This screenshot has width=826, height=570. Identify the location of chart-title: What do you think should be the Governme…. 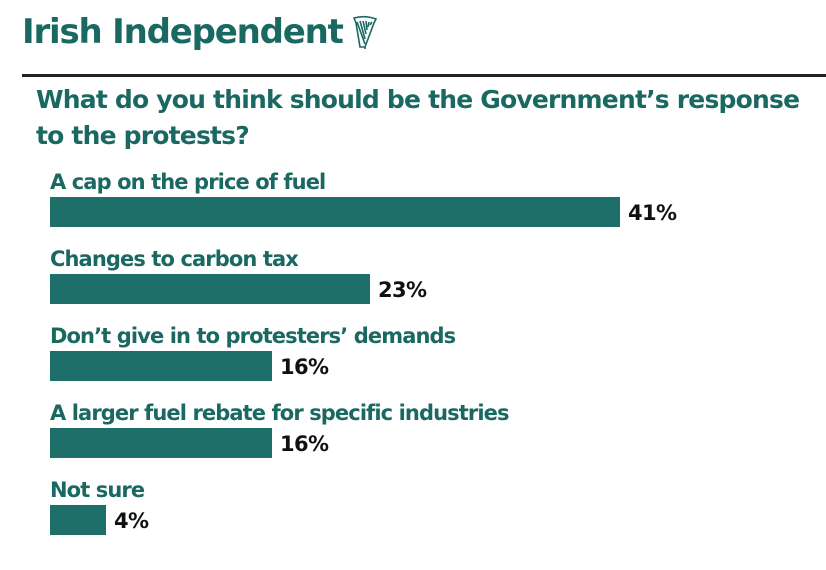
(418, 117).